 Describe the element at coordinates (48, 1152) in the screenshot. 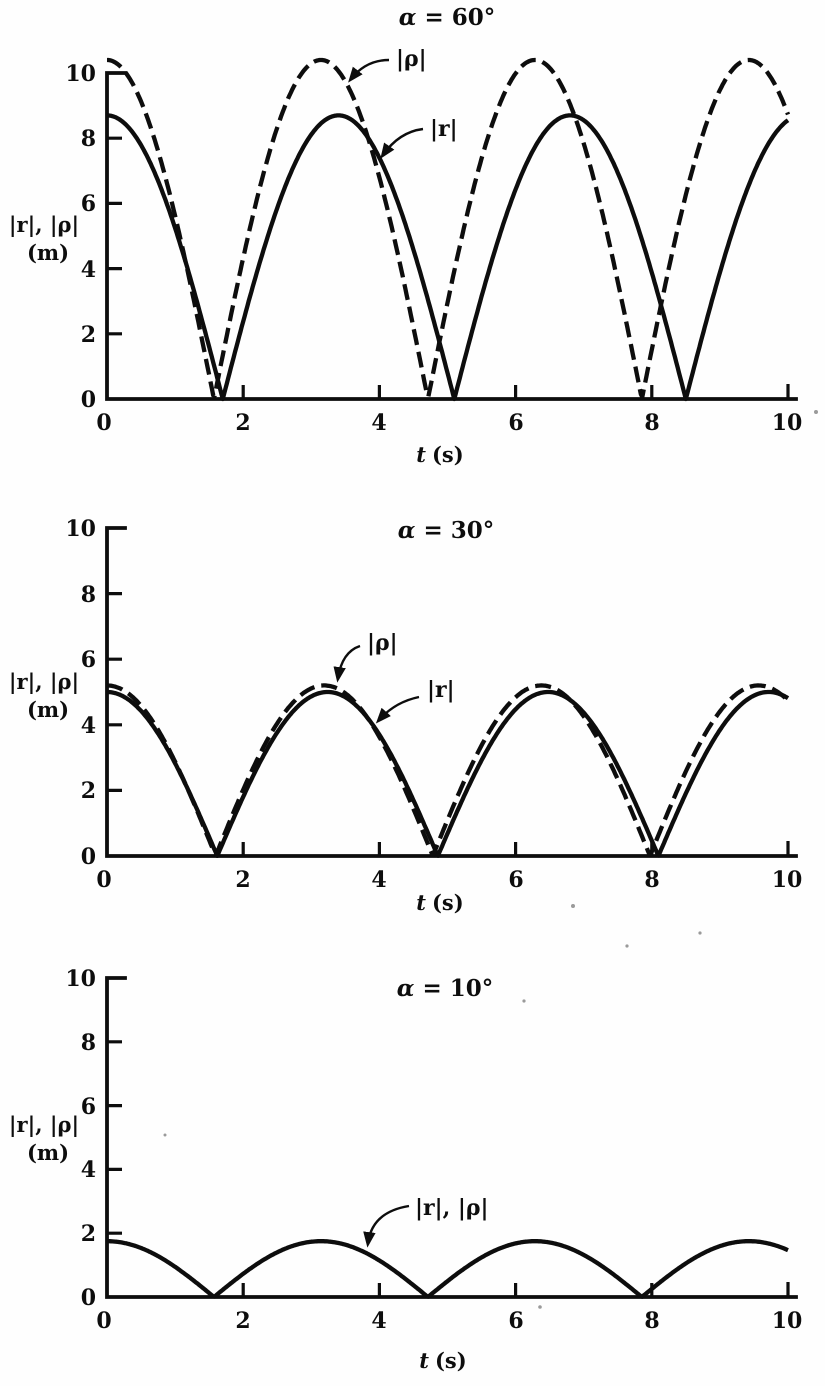

I see `chart3-y-axis-label-units: (m)` at that location.